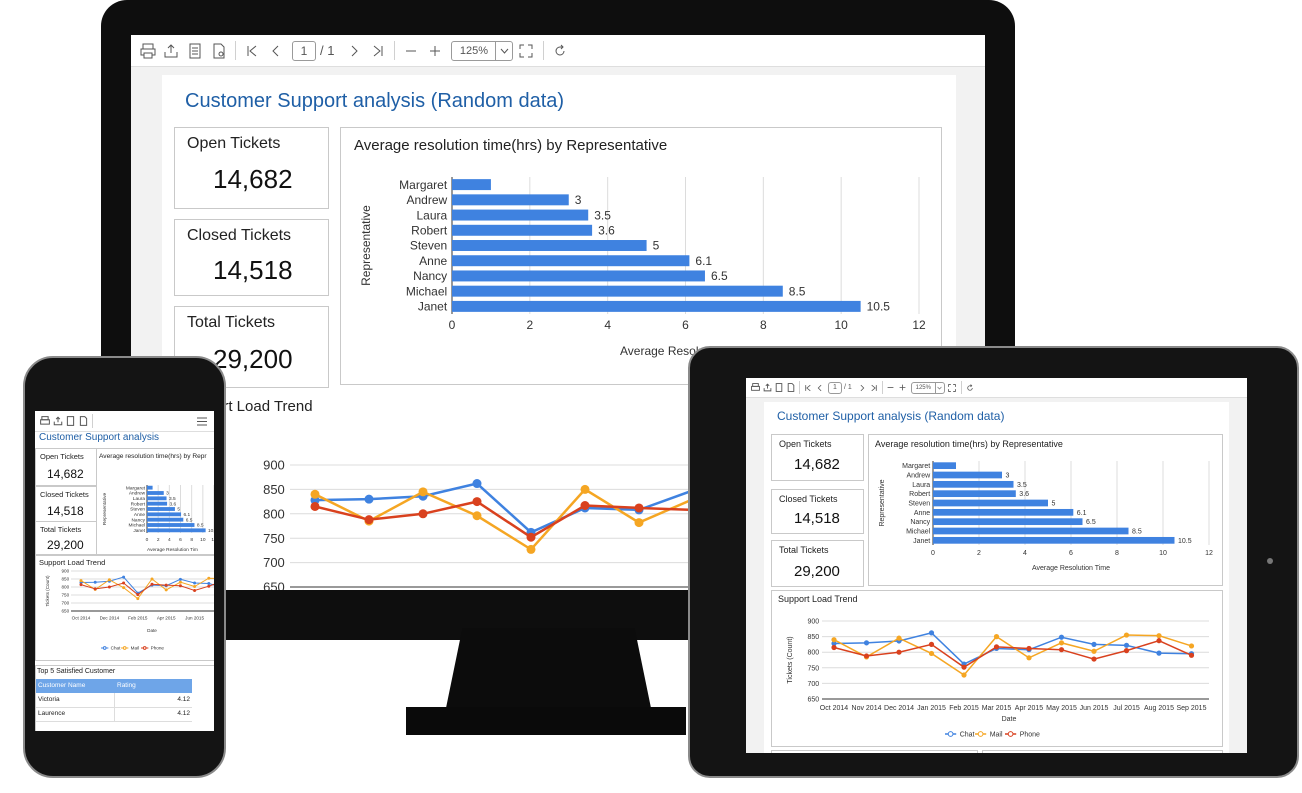 The height and width of the screenshot is (793, 1302). What do you see at coordinates (1117, 553) in the screenshot?
I see `x-tick-label: 8` at bounding box center [1117, 553].